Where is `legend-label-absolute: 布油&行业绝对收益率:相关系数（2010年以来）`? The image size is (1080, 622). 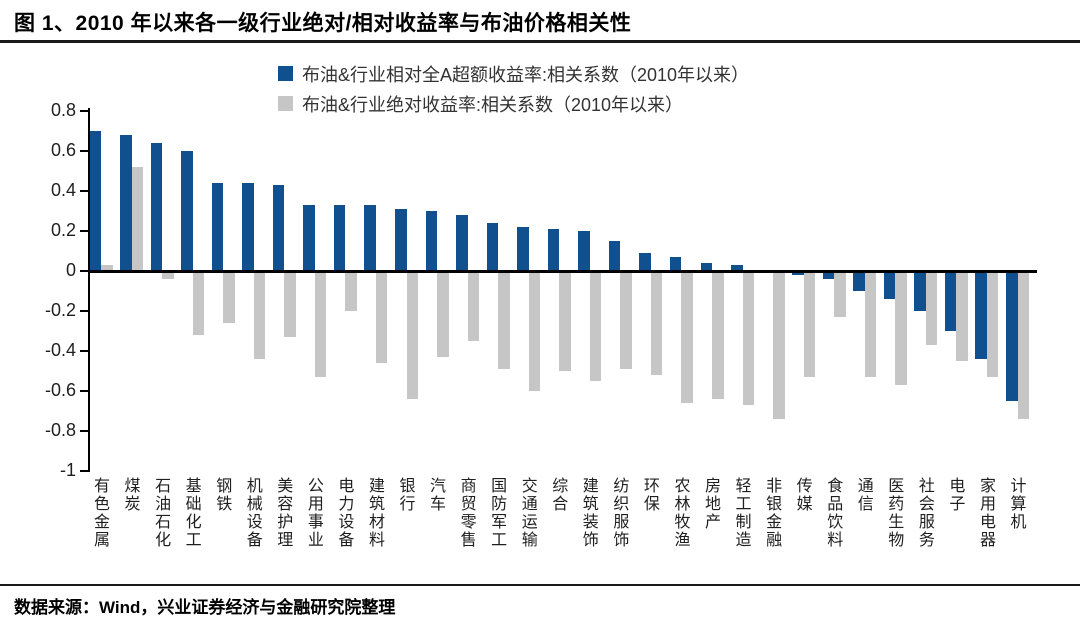 legend-label-absolute: 布油&行业绝对收益率:相关系数（2010年以来） is located at coordinates (493, 104).